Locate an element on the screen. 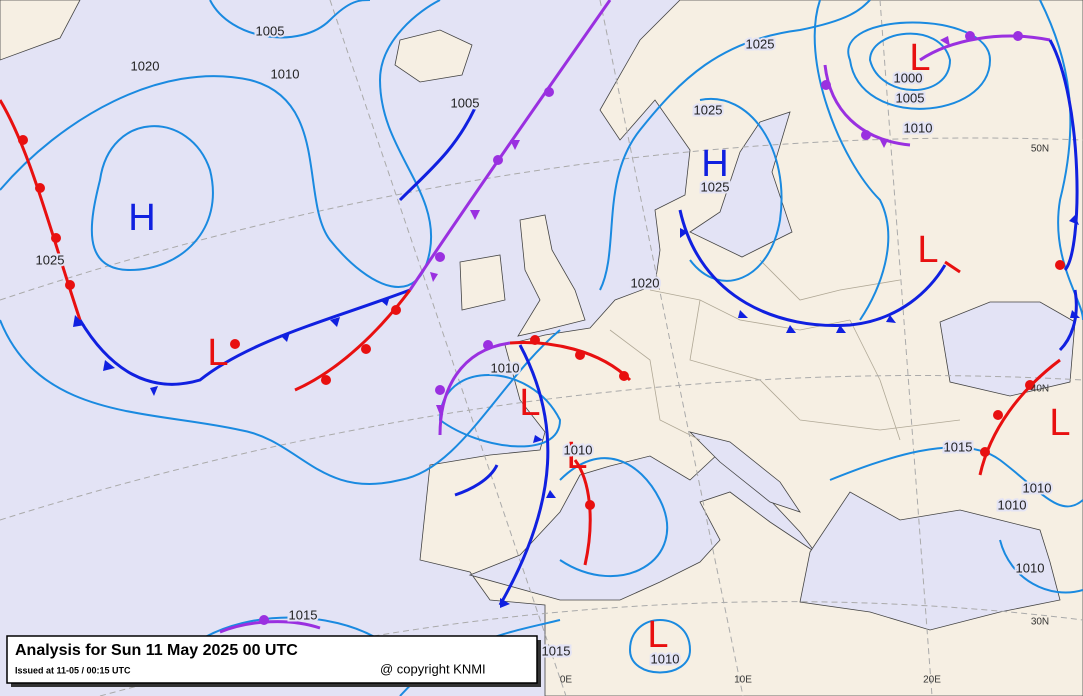 The height and width of the screenshot is (696, 1083). map-title: Analysis for Sun 11 May 2025 00 UTC is located at coordinates (156, 650).